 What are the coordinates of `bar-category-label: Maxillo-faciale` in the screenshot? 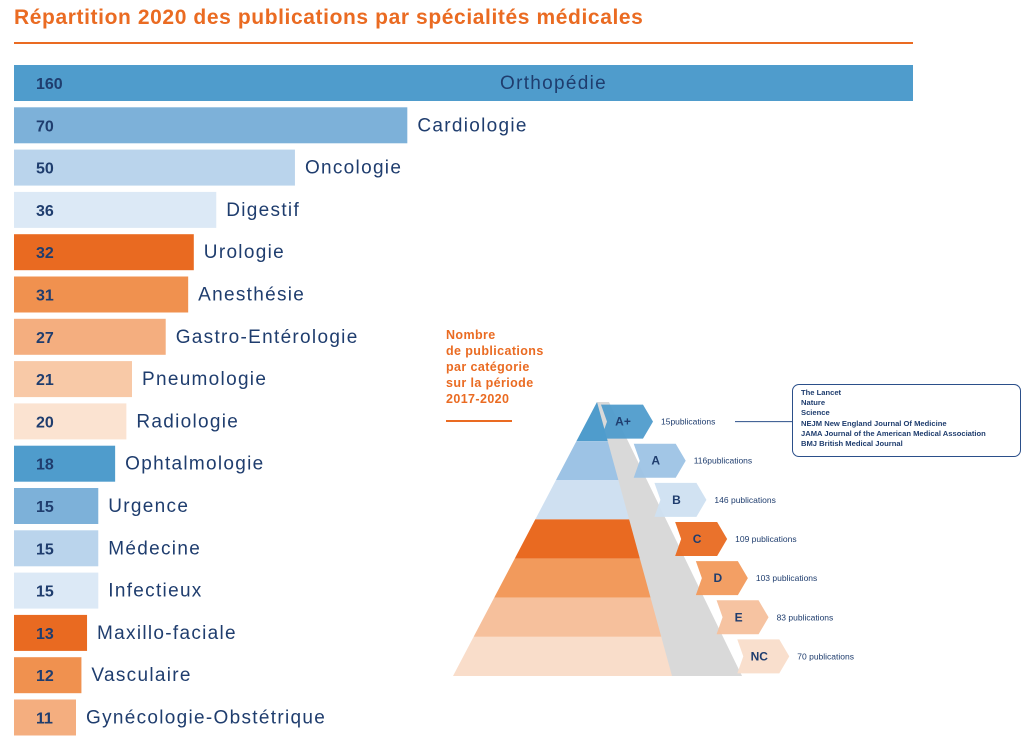 It's located at (167, 633).